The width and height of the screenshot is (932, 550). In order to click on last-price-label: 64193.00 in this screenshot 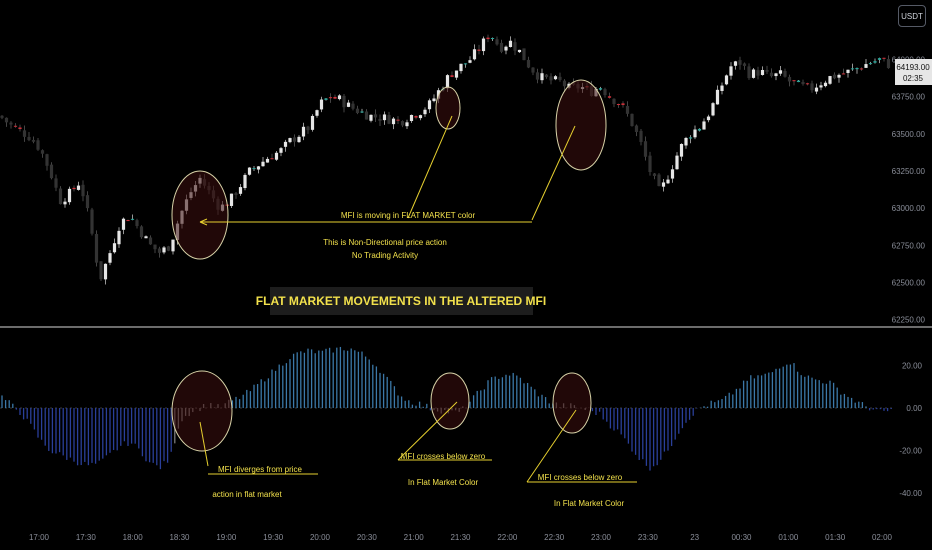, I will do `click(913, 67)`.